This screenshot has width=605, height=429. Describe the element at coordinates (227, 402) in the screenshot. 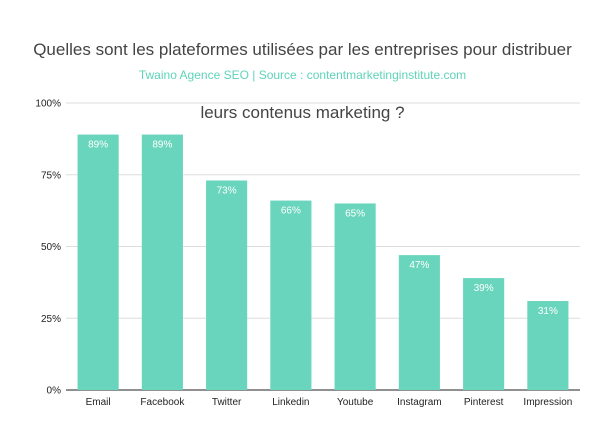

I see `x-tick-label: Twitter` at that location.